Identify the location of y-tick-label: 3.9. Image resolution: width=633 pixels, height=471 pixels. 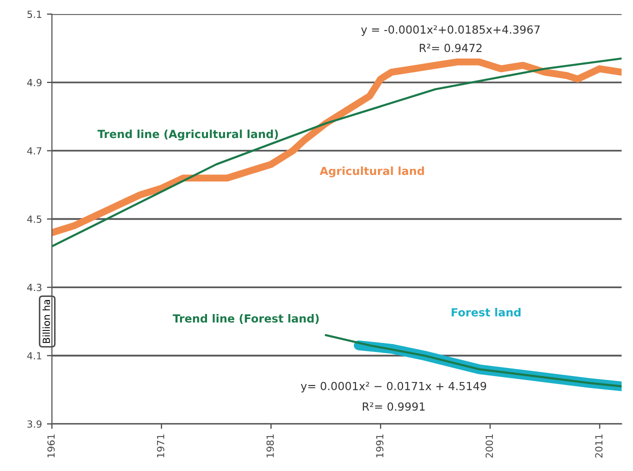
(34, 424).